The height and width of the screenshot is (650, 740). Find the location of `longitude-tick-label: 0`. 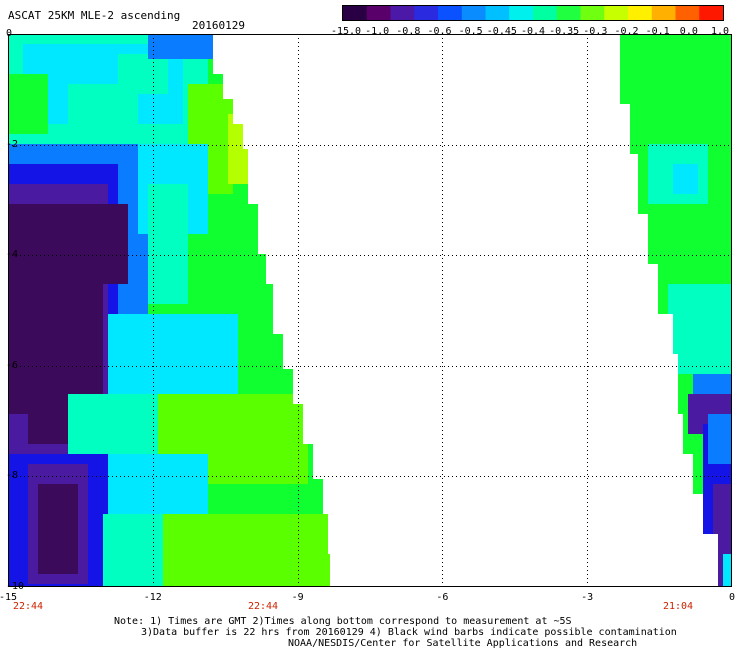

longitude-tick-label: 0 is located at coordinates (732, 597).